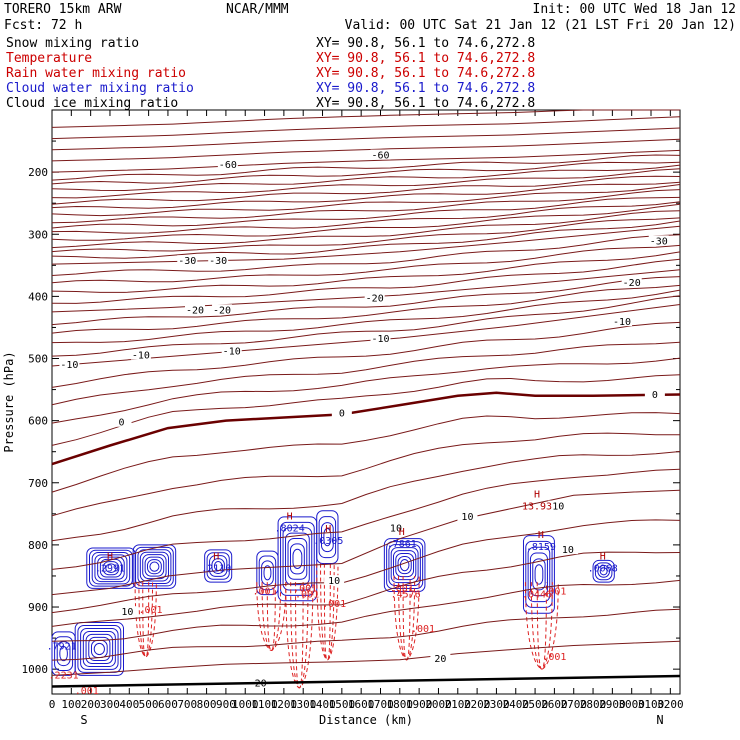  Describe the element at coordinates (228, 165) in the screenshot. I see `isotherm-label: -60` at that location.